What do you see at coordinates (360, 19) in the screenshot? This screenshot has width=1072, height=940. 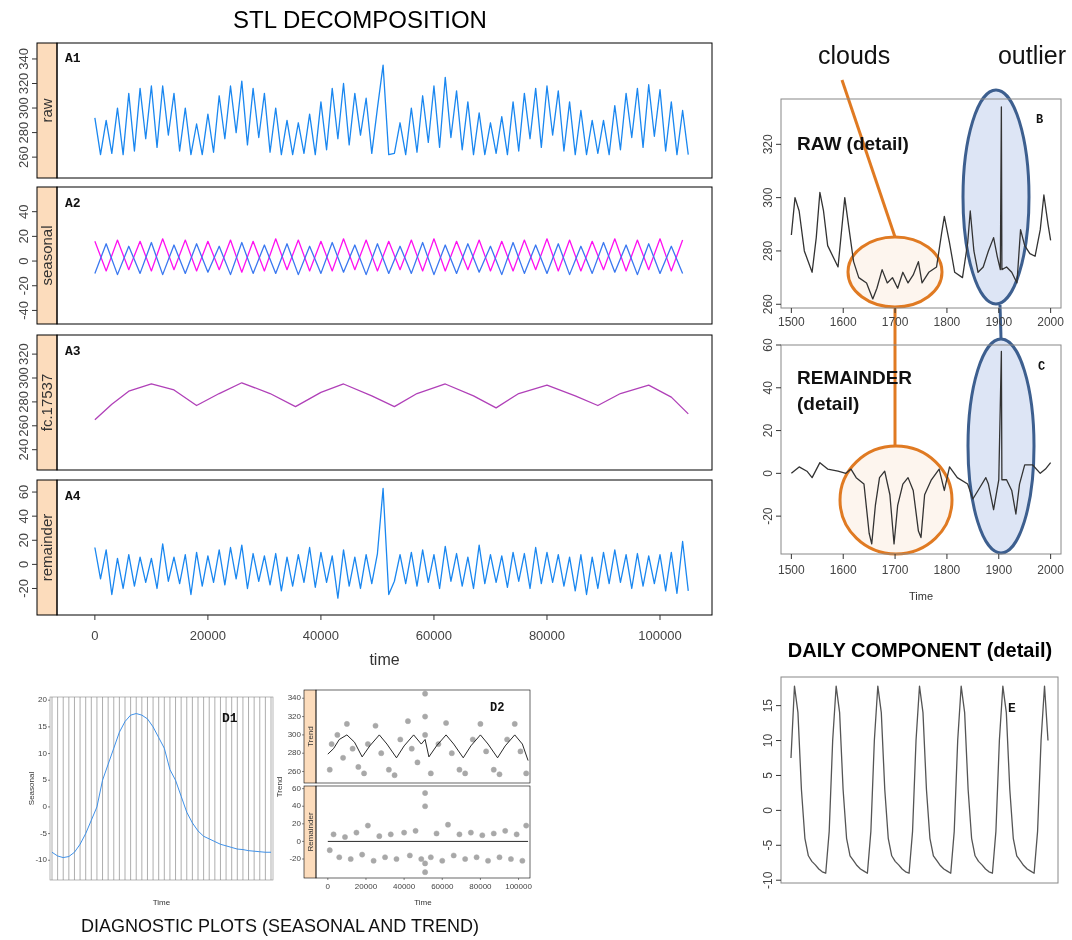 I see `chart-title: STL DECOMPOSITION` at bounding box center [360, 19].